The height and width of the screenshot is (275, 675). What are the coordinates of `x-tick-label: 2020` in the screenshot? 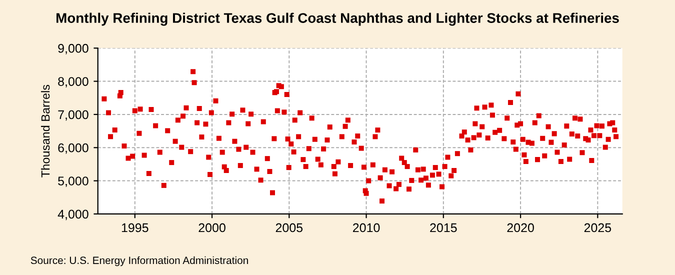 It's located at (520, 227).